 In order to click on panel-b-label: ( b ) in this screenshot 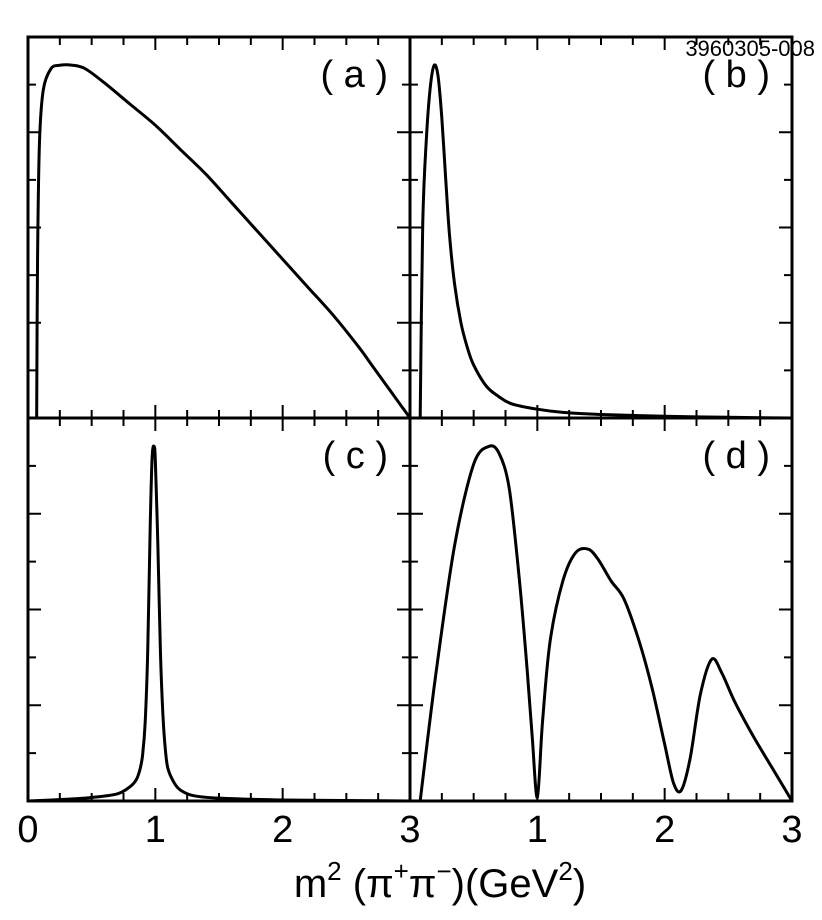, I will do `click(736, 75)`.